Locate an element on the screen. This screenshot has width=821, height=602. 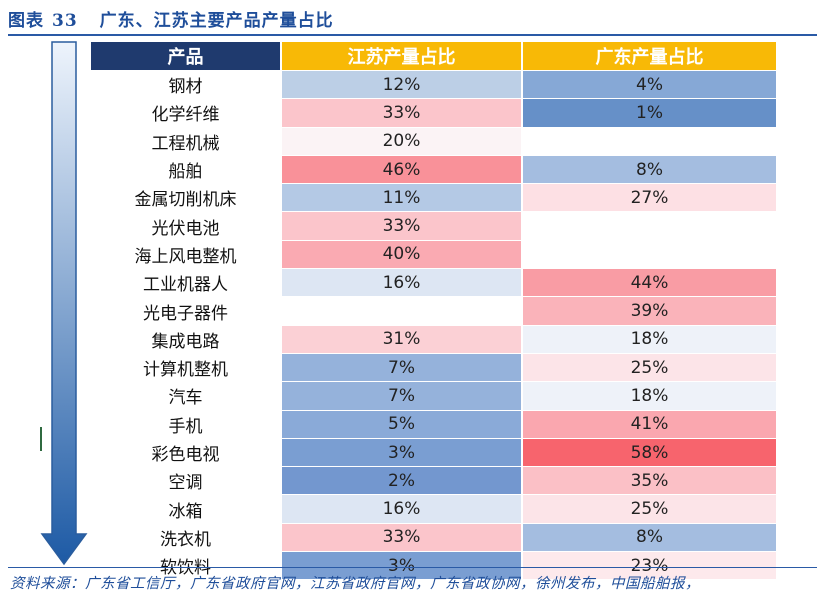
header-guangdong-share: 广东产量占比 is located at coordinates (650, 56).